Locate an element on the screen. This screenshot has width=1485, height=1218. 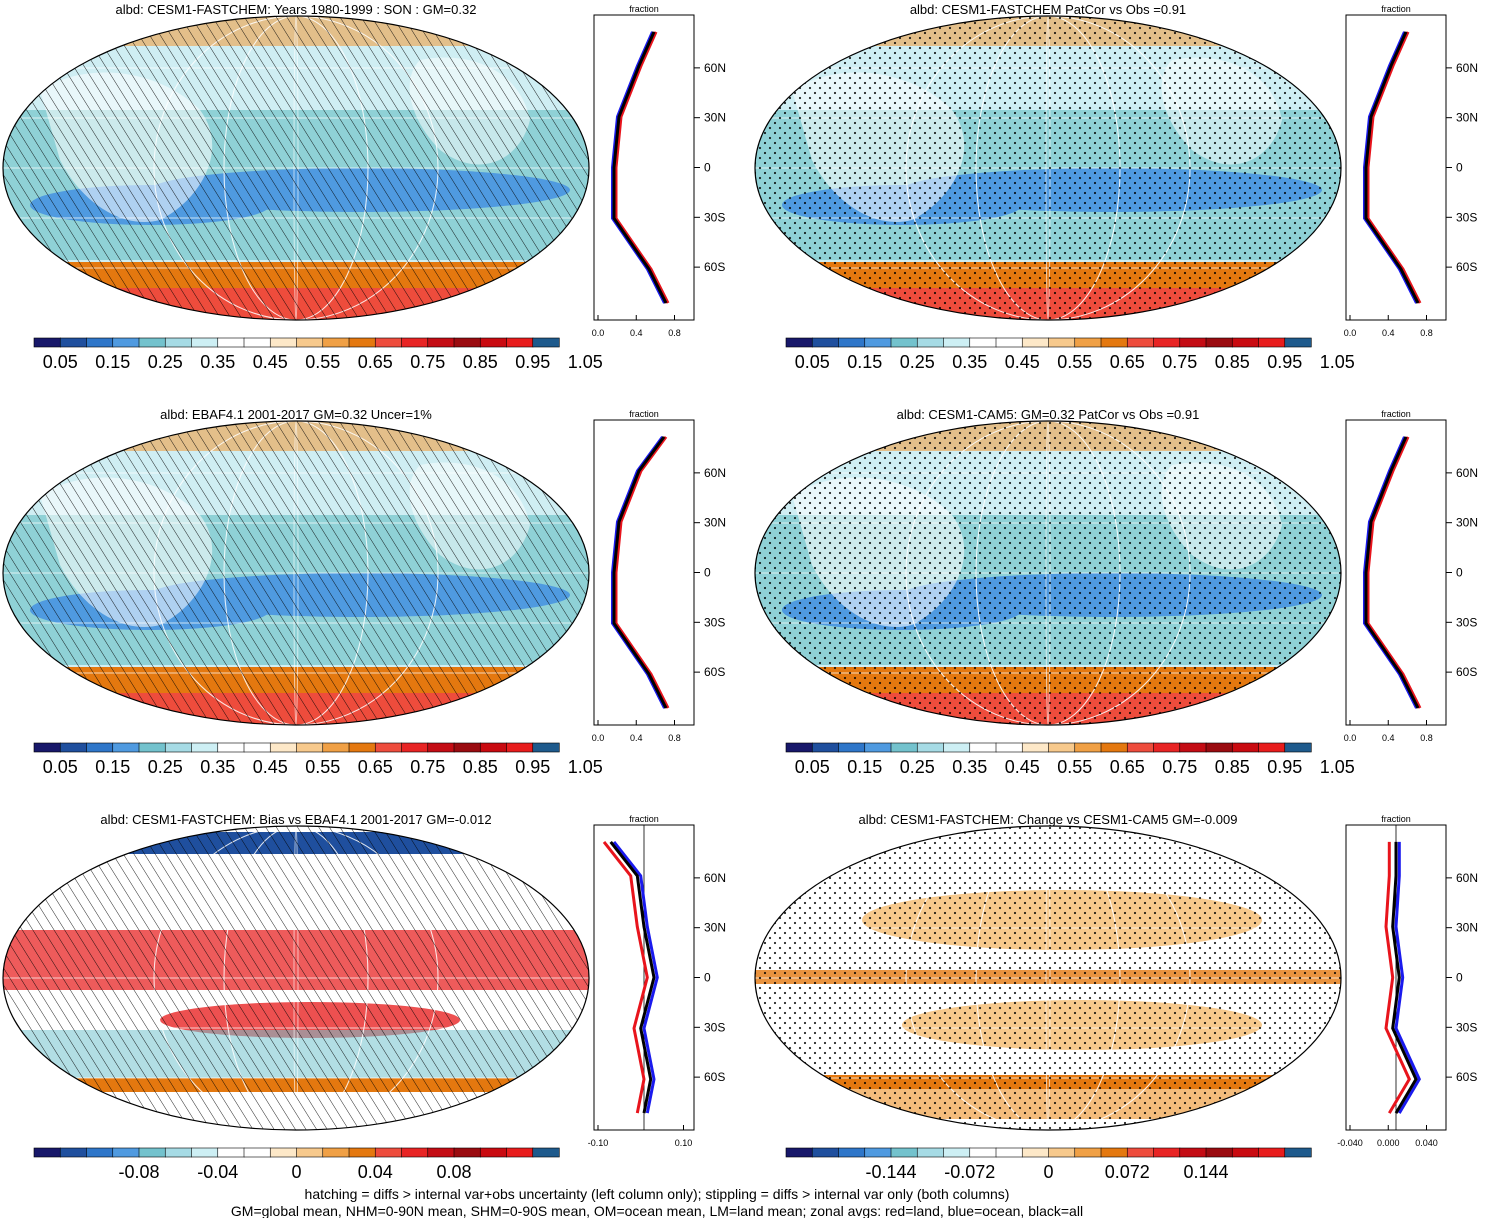
colorbar-label: 0.95 is located at coordinates (1284, 767).